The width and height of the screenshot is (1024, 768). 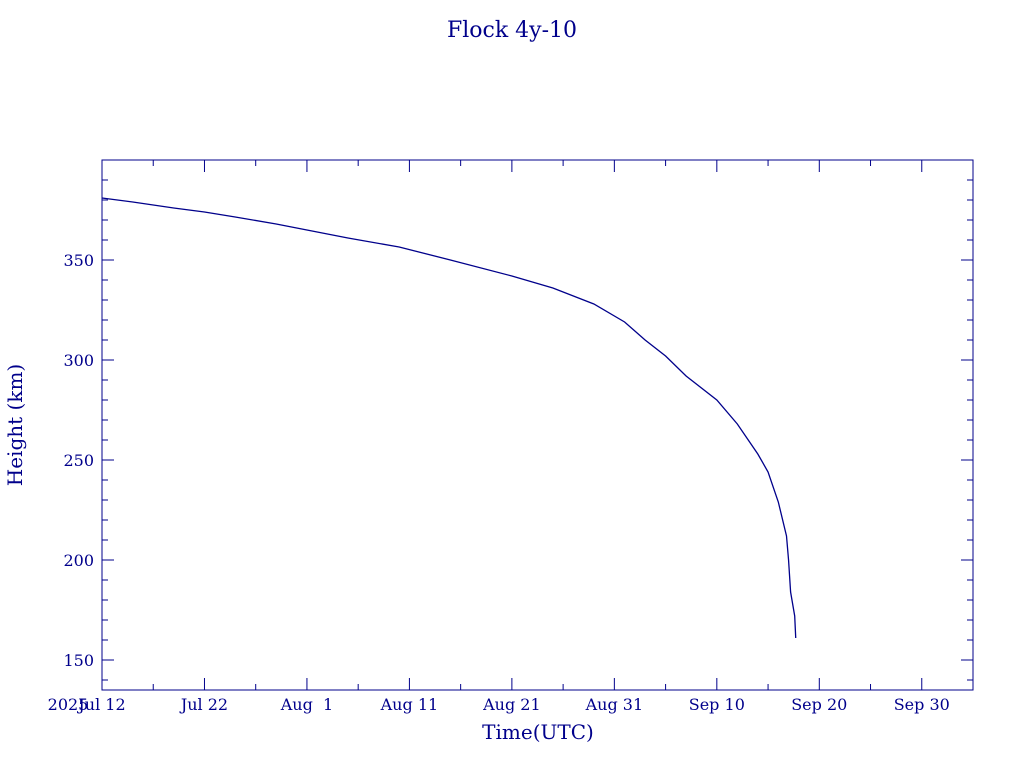 I want to click on chart-title: Flock 4y-10, so click(x=512, y=30).